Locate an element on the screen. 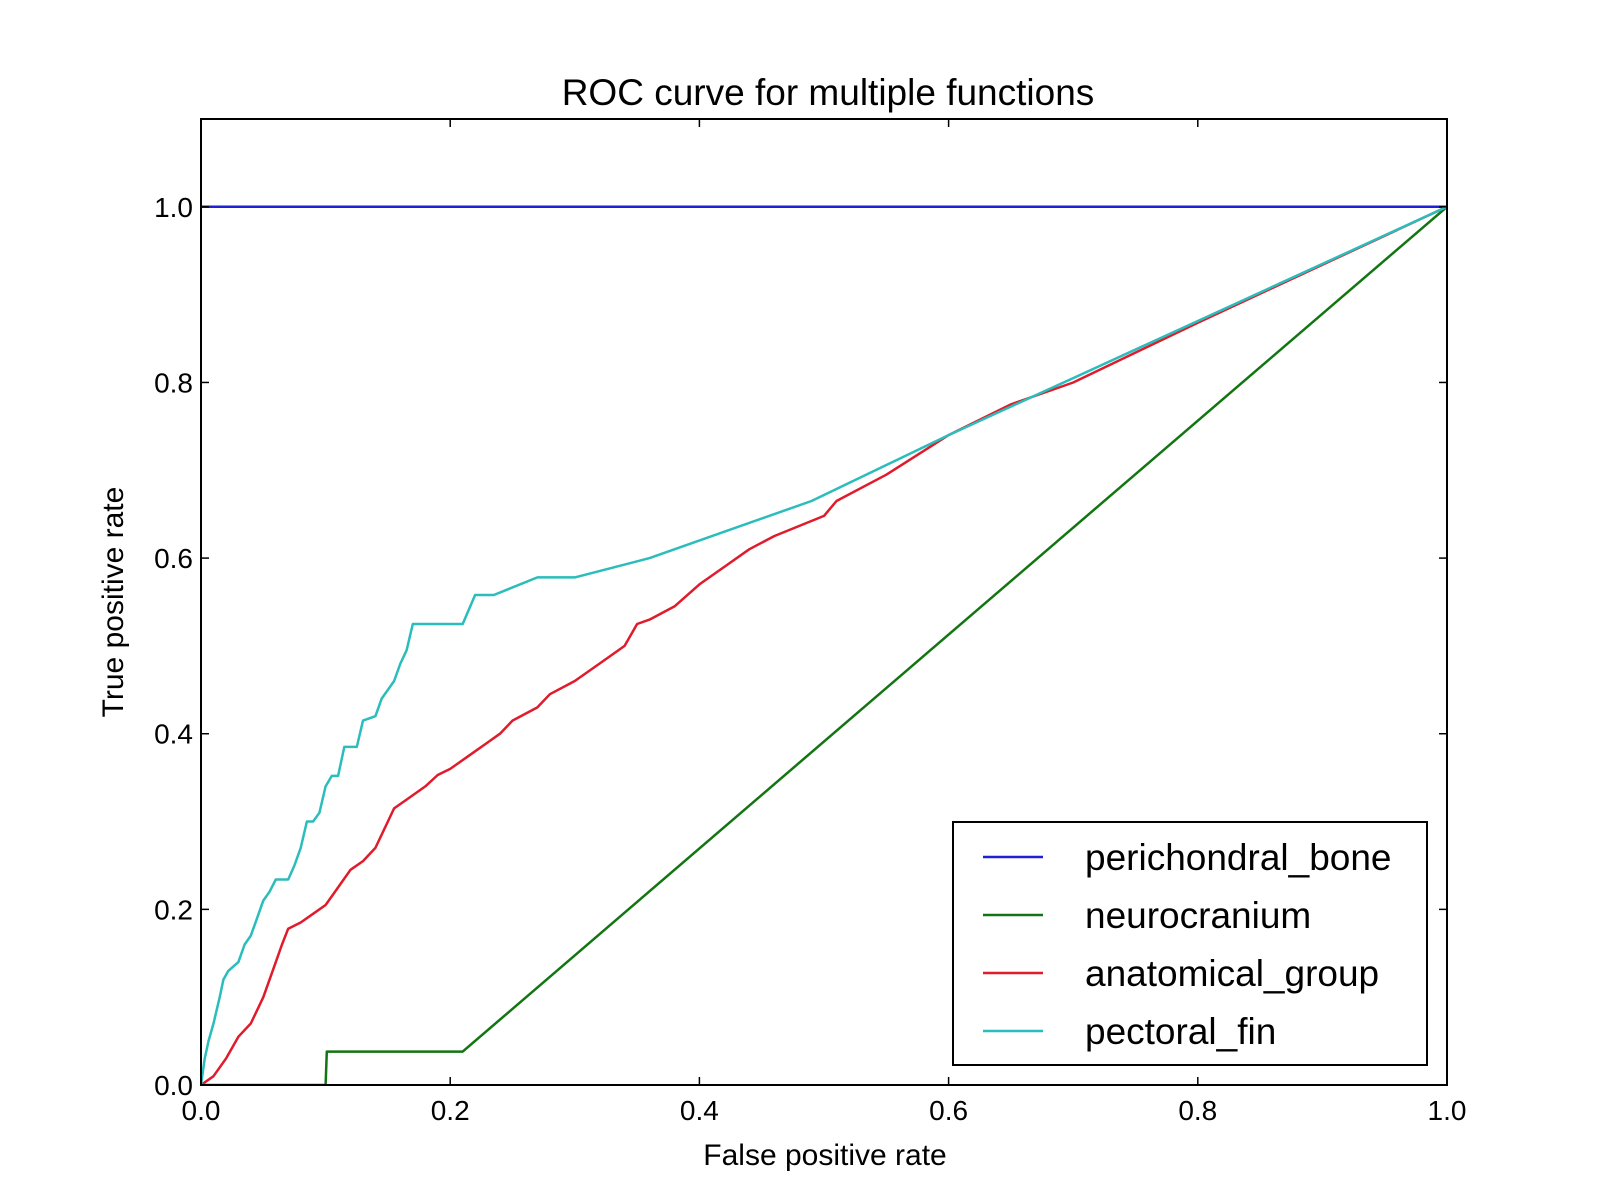  legend-label: anatomical_group is located at coordinates (1232, 973).